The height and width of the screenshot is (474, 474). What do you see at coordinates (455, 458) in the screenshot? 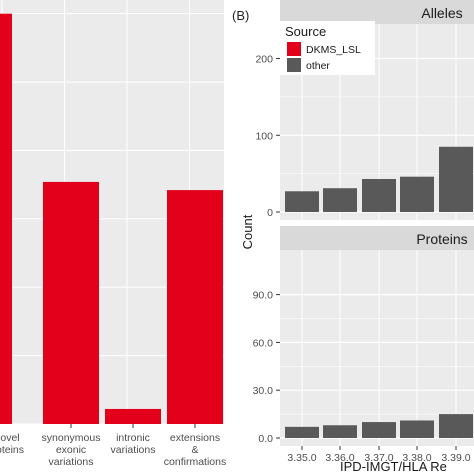
I see `panel-b-x-tick-label: 3.39.0` at bounding box center [455, 458].